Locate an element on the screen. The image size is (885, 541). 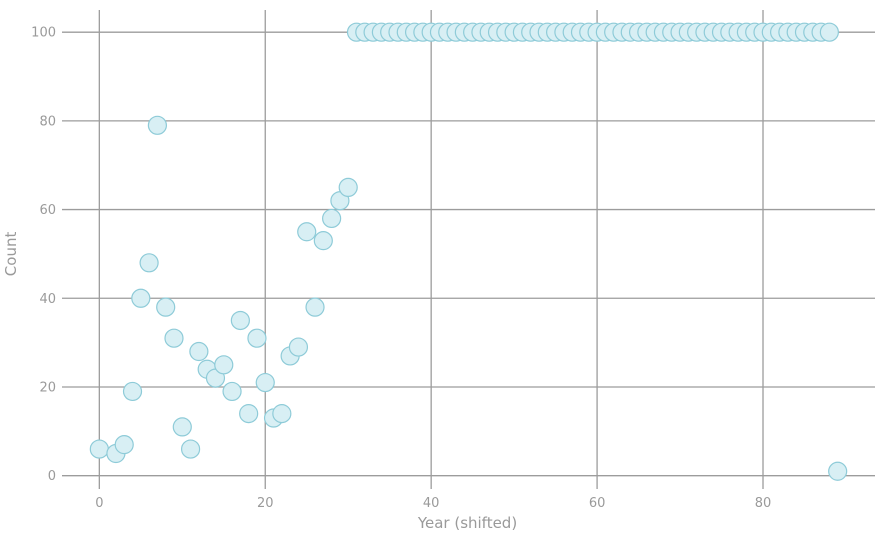
y-tick-label: 20 is located at coordinates (47, 387).